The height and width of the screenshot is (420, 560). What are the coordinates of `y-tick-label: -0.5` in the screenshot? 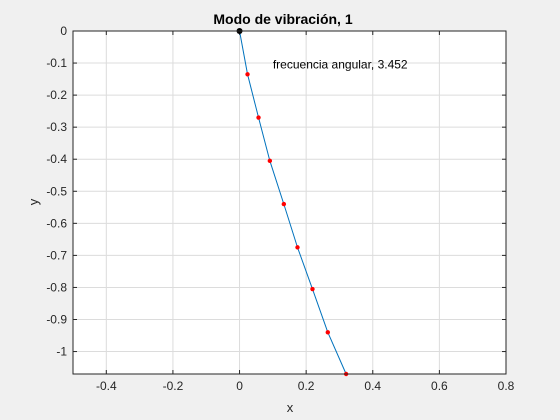 It's located at (56, 191).